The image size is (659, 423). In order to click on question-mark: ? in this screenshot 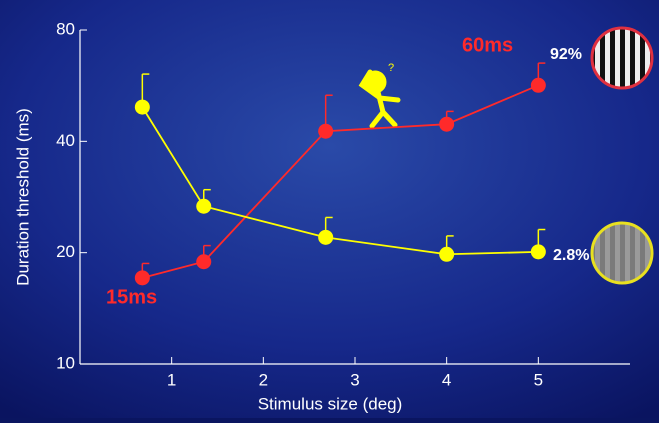, I will do `click(391, 68)`.